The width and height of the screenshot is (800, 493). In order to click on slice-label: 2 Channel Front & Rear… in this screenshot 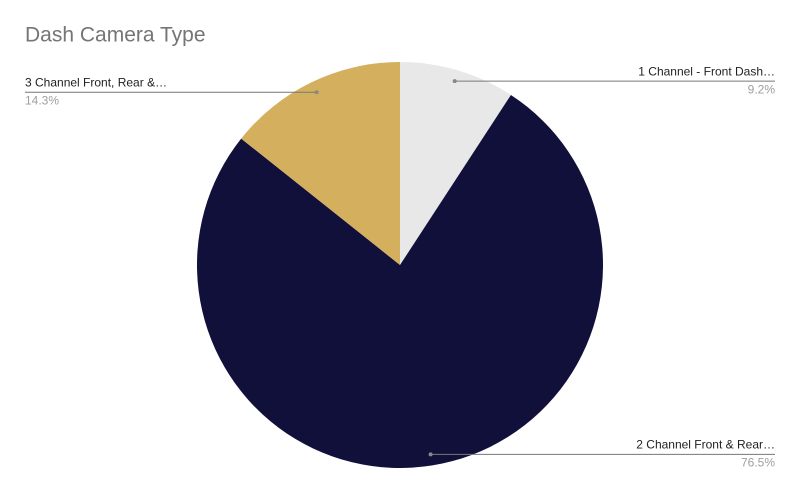, I will do `click(705, 445)`.